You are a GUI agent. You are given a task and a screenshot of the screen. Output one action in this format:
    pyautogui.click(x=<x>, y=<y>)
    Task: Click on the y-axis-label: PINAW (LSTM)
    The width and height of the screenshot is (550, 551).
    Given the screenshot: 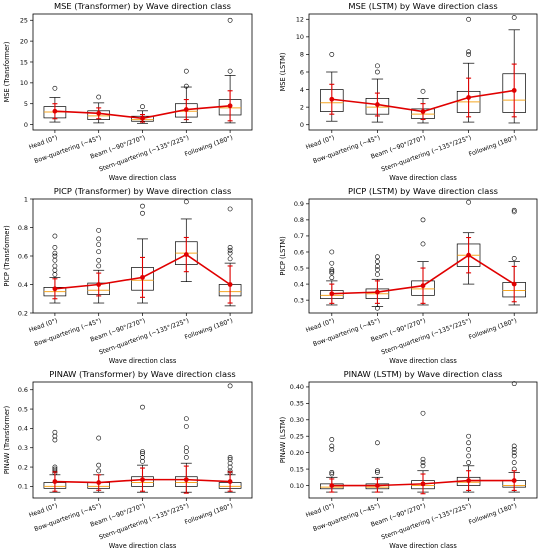 What is the action you would take?
    pyautogui.click(x=283, y=440)
    